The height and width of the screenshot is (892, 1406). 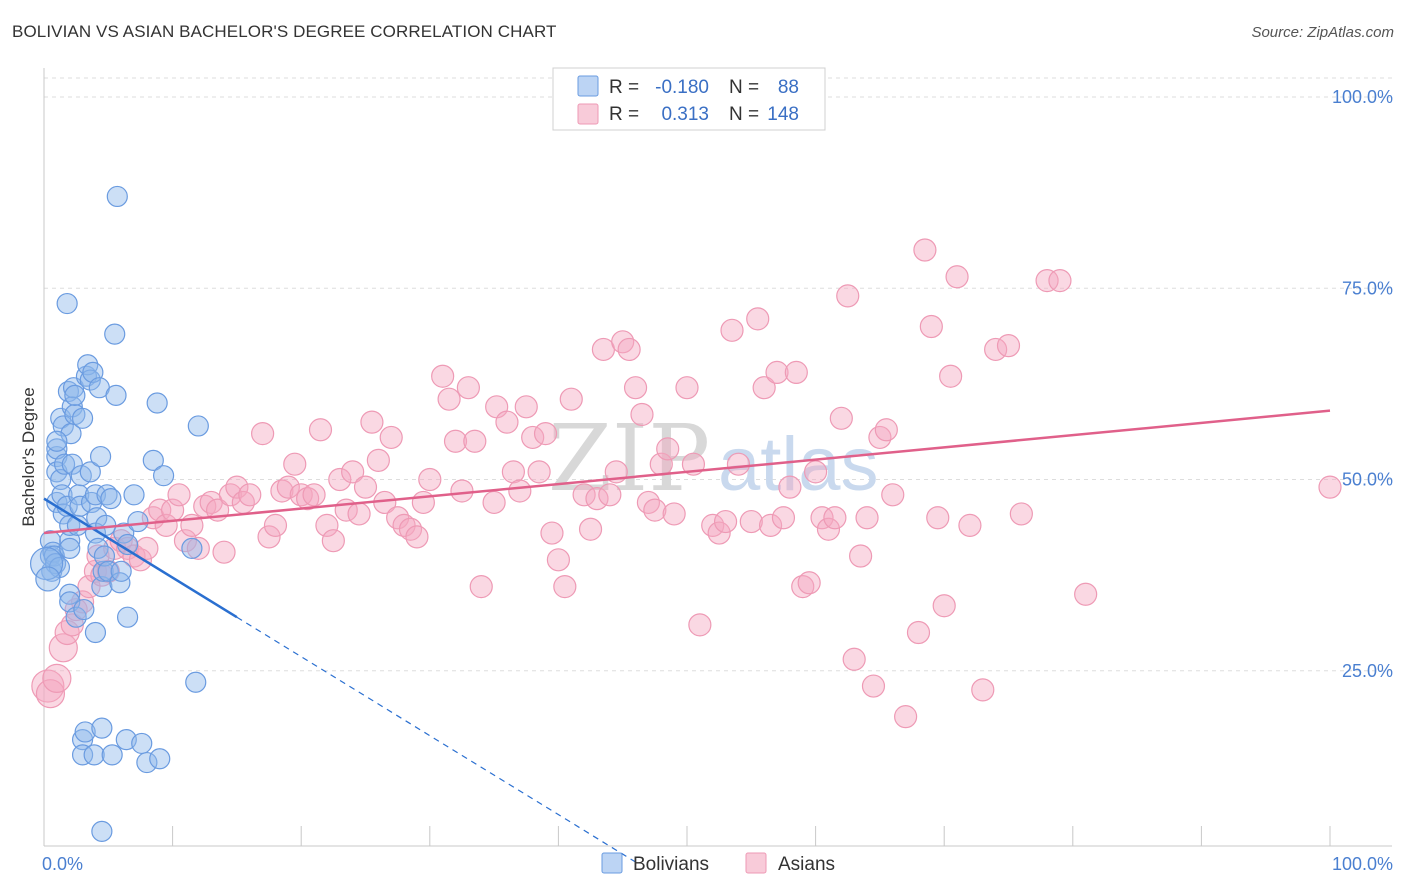 I want to click on source-label: Source: ZipAtlas.com, so click(x=1322, y=32).